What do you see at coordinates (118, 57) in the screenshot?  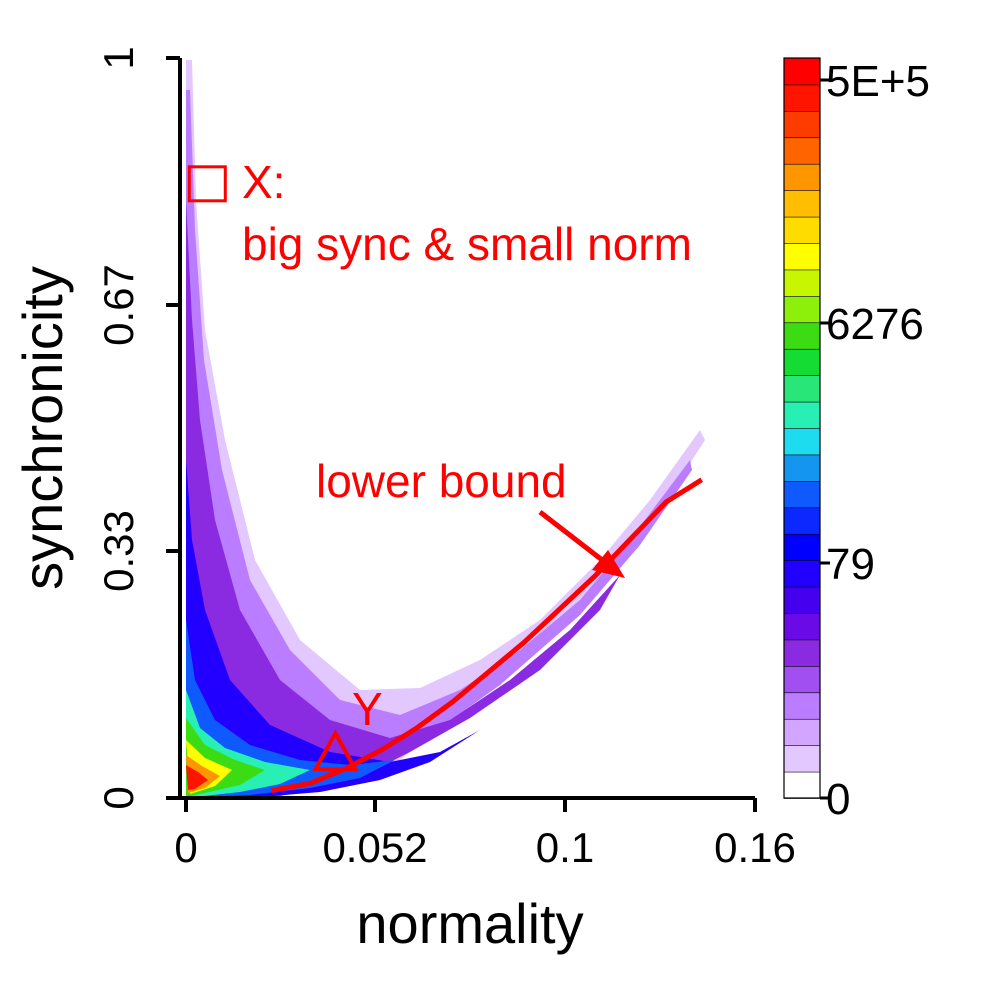 I see `y-tick-label: 1` at bounding box center [118, 57].